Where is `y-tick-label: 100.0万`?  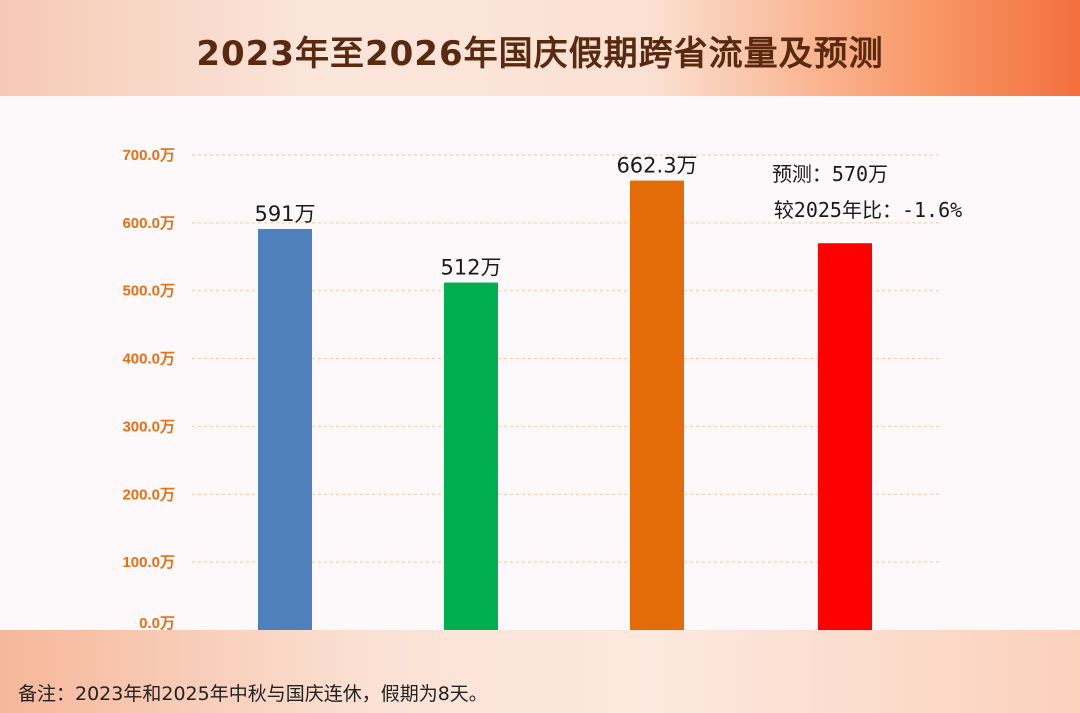
y-tick-label: 100.0万 is located at coordinates (148, 562).